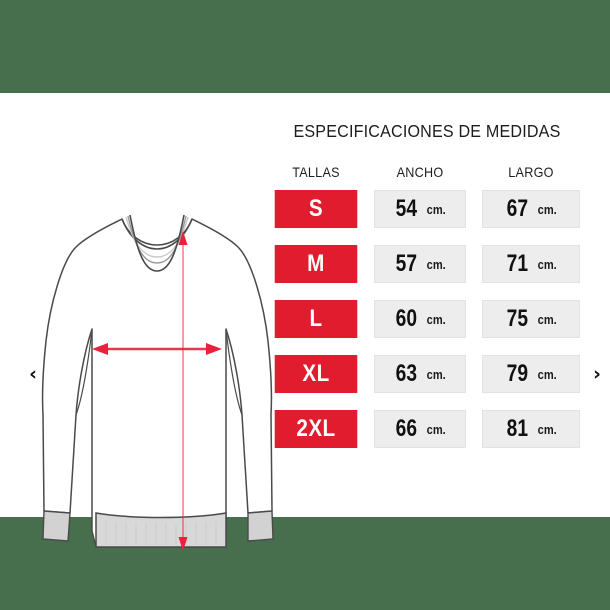  Describe the element at coordinates (183, 391) in the screenshot. I see `largo-arrow` at that location.